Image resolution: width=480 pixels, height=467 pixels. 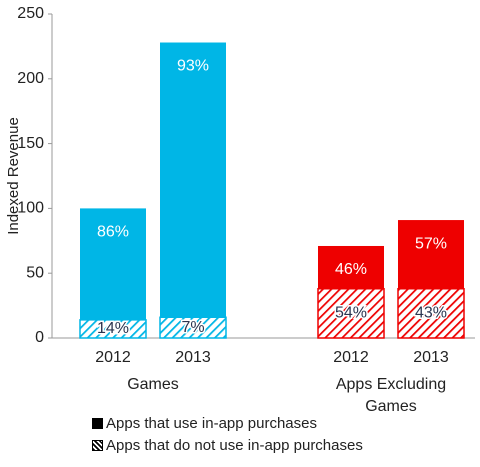 I want to click on group-label: Apps Excluding Games, so click(x=391, y=395).